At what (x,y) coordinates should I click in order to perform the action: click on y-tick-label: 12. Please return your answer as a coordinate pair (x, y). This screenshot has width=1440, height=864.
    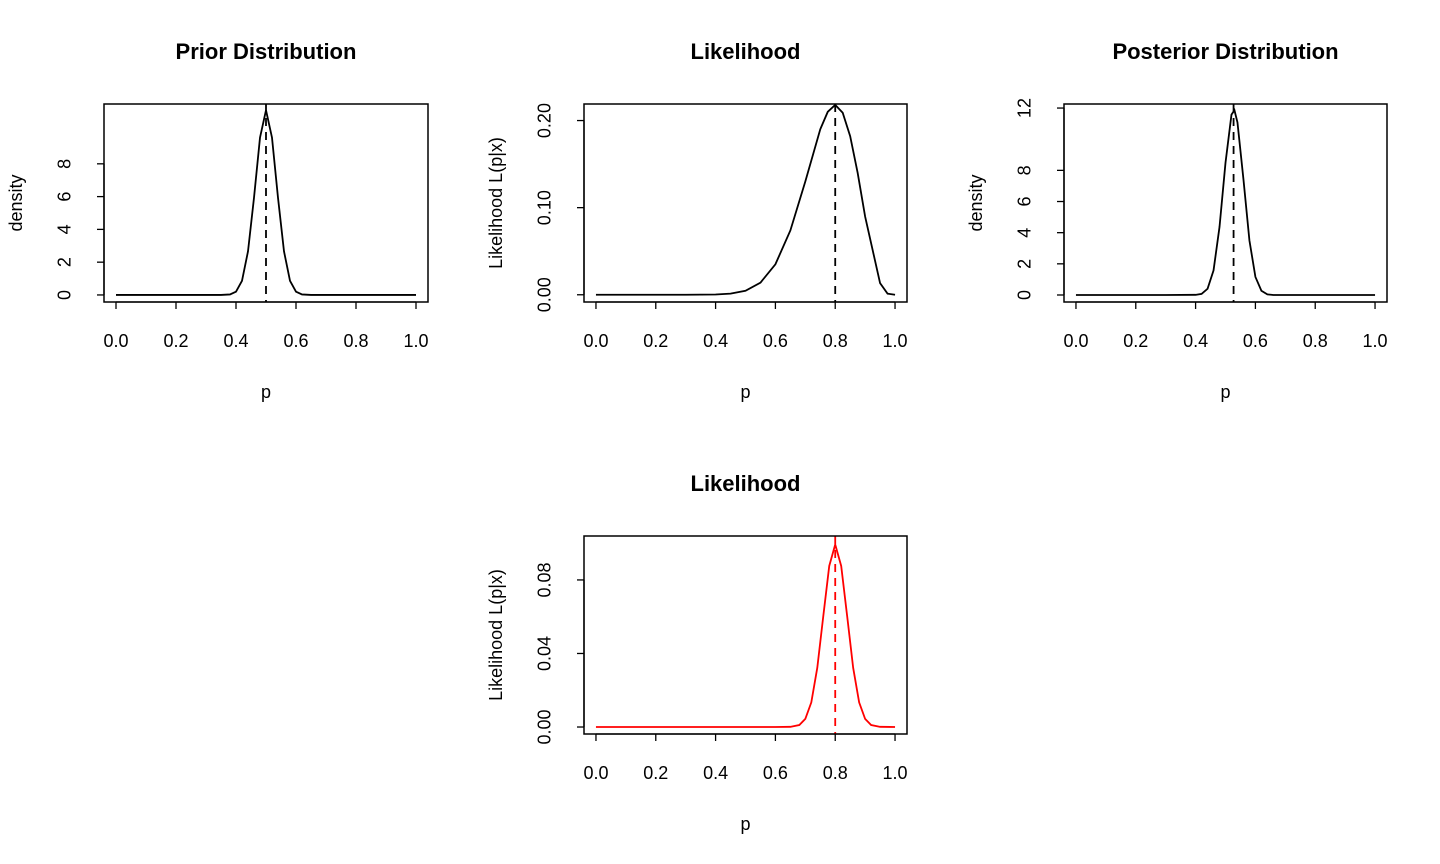
    Looking at the image, I should click on (1025, 108).